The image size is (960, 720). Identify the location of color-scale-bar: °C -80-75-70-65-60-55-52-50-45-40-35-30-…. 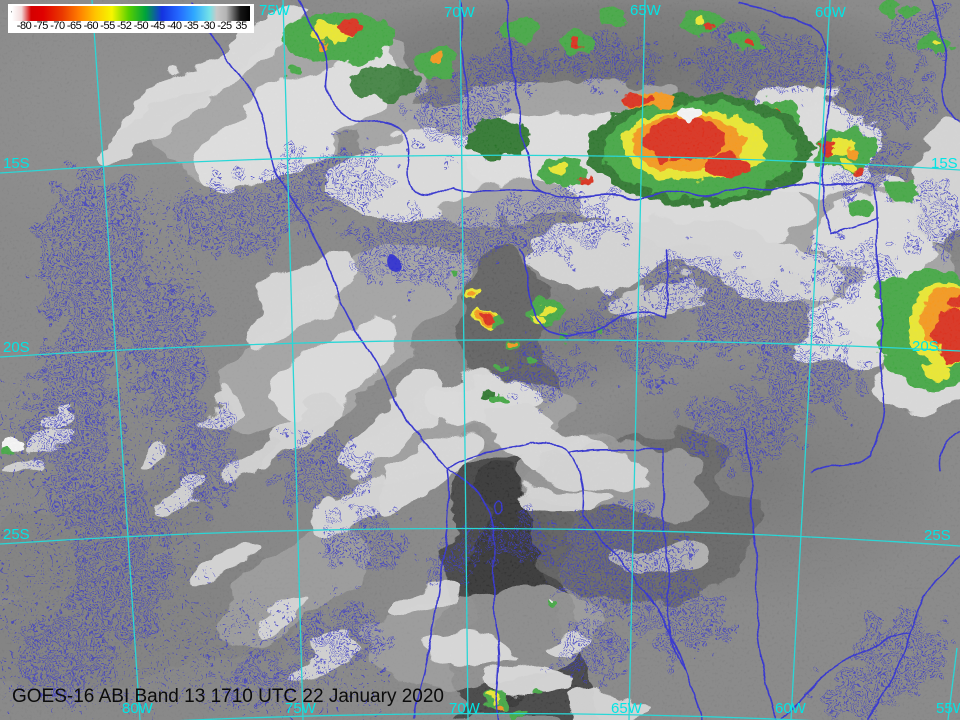
(131, 18).